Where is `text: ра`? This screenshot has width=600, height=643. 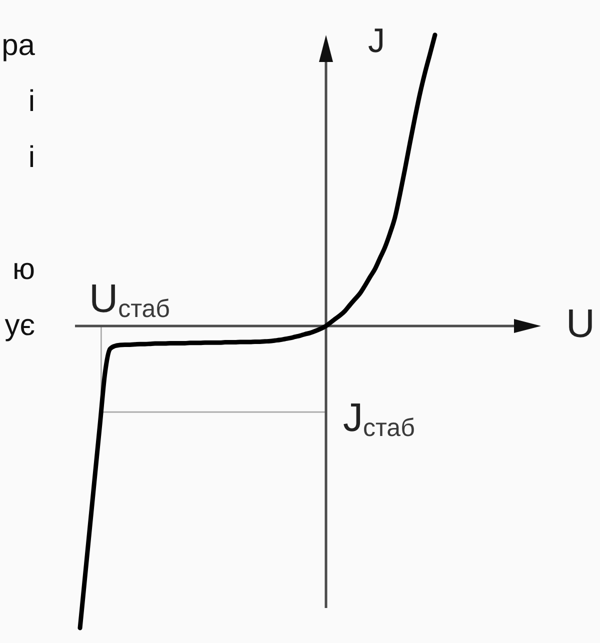
text: ра is located at coordinates (19, 45).